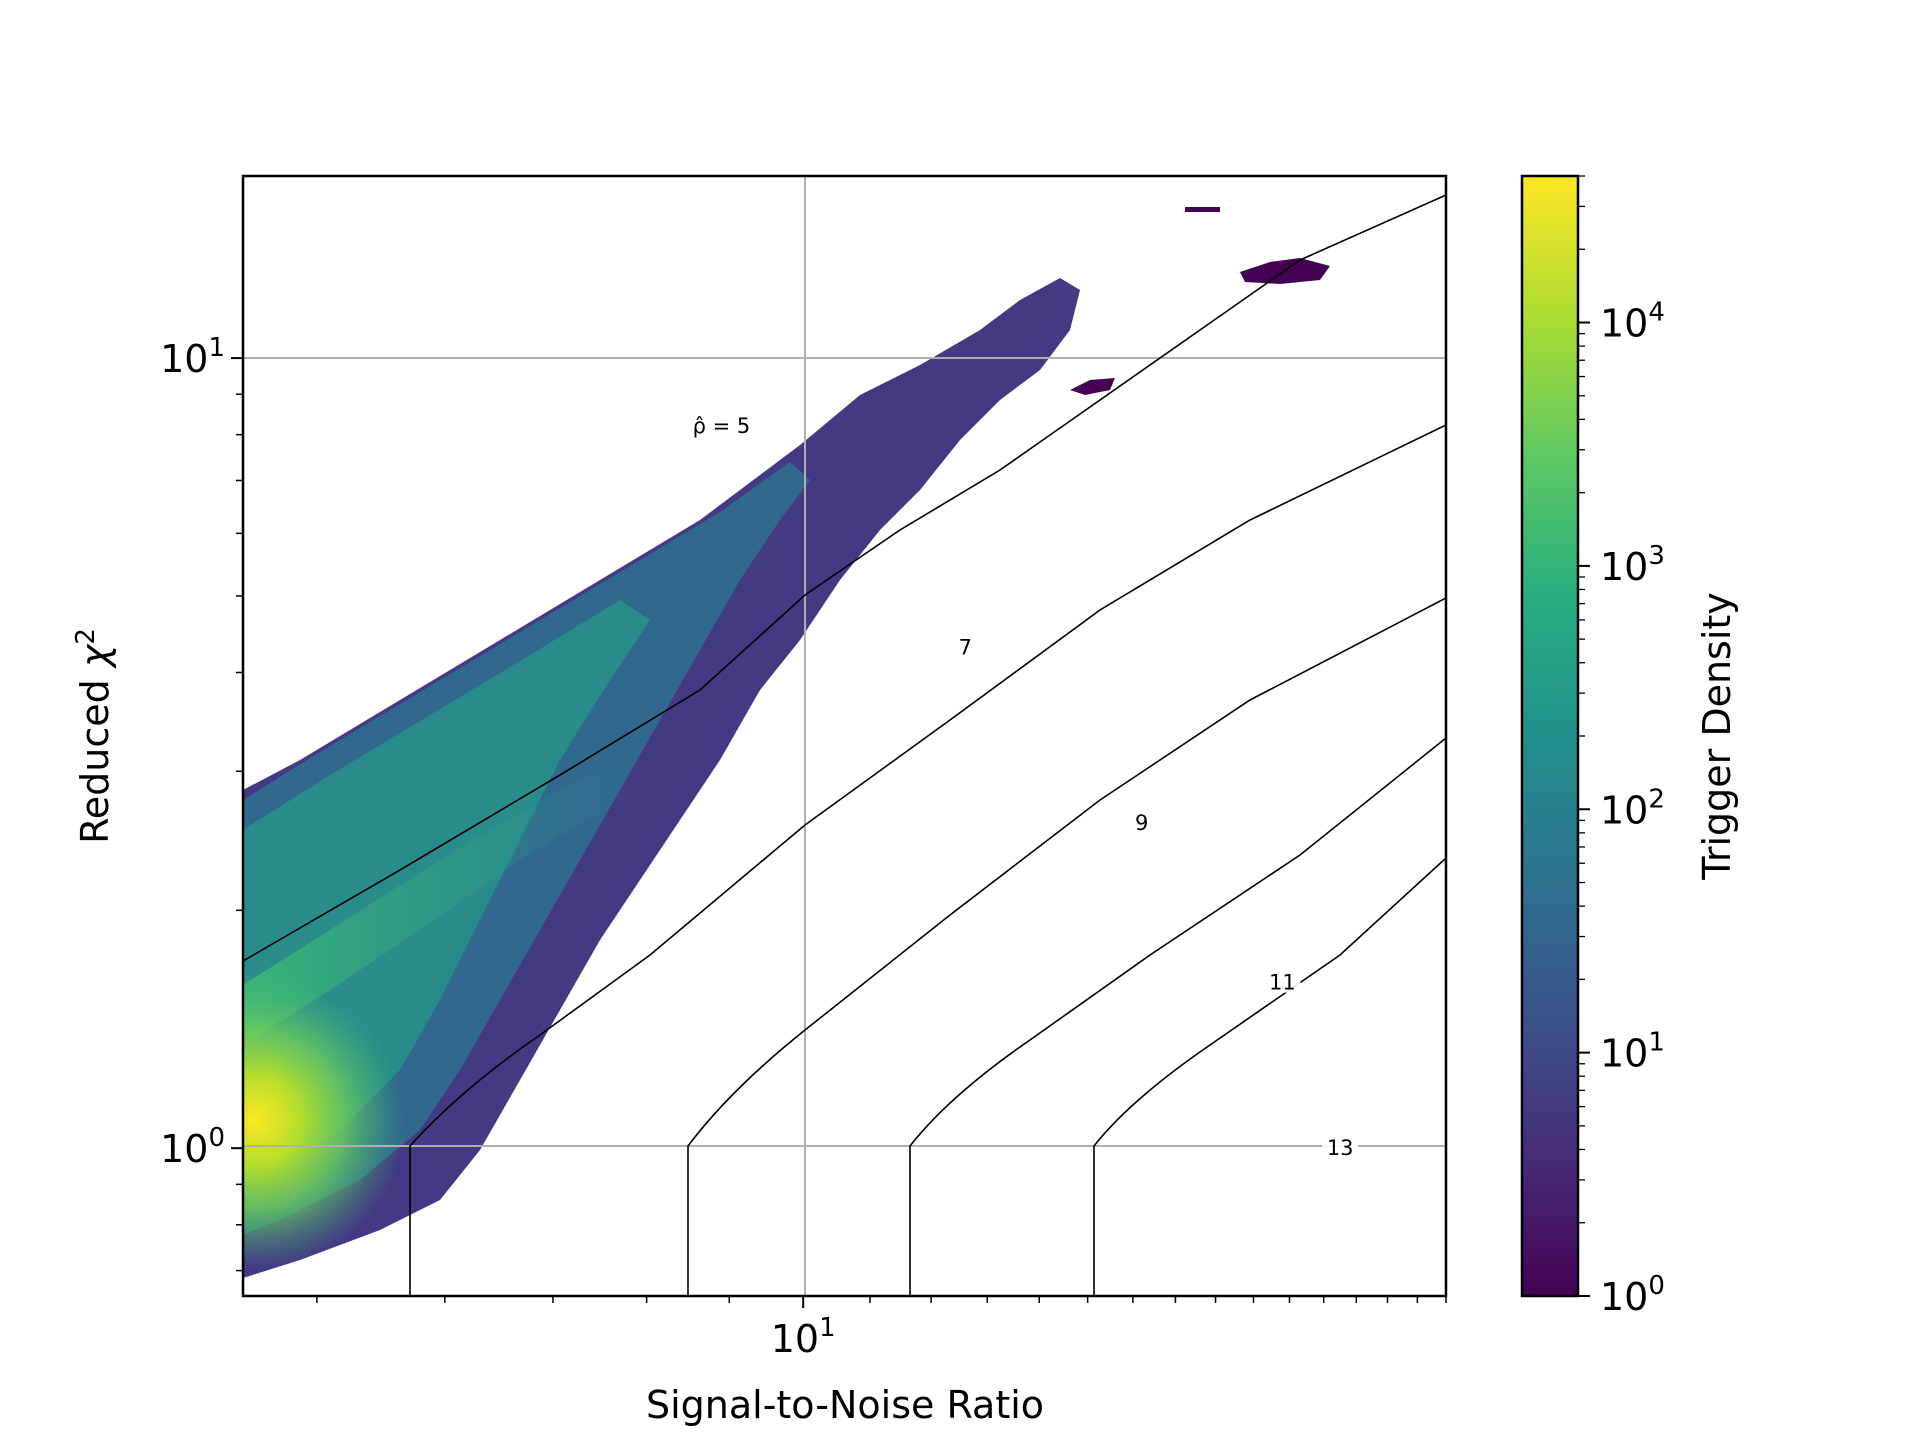 Image resolution: width=1920 pixels, height=1440 pixels. I want to click on y-axis-label-symbol: χ, so click(95, 656).